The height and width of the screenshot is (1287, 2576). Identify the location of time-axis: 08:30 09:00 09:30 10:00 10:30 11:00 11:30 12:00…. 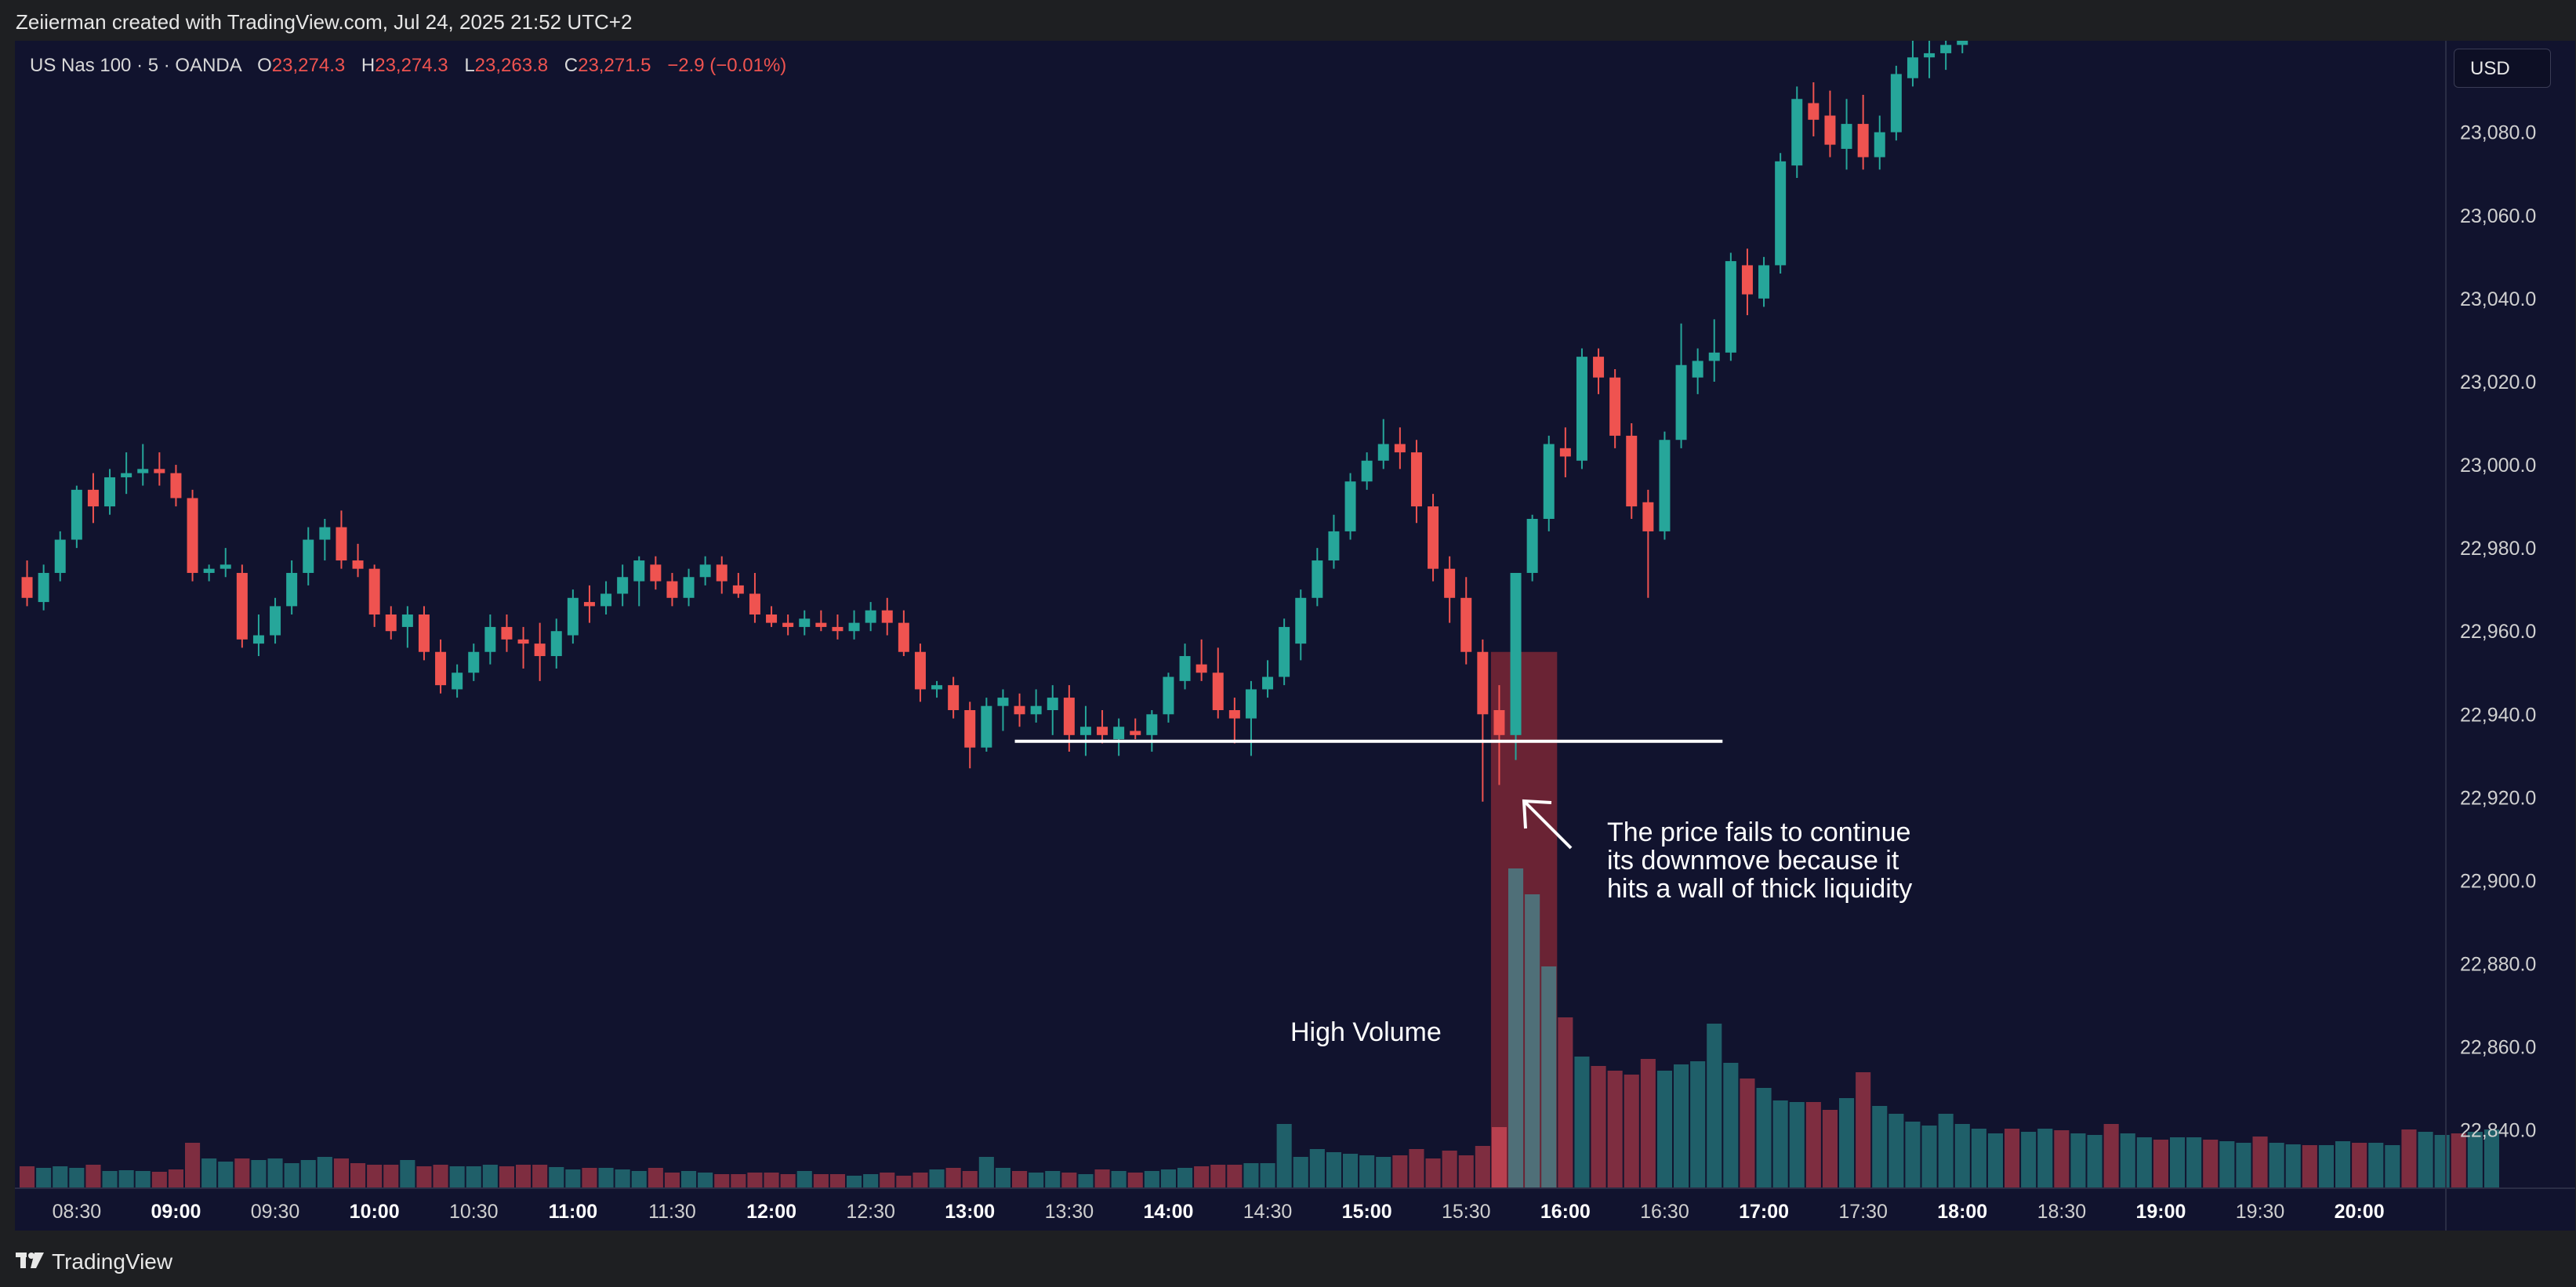
(1219, 1212).